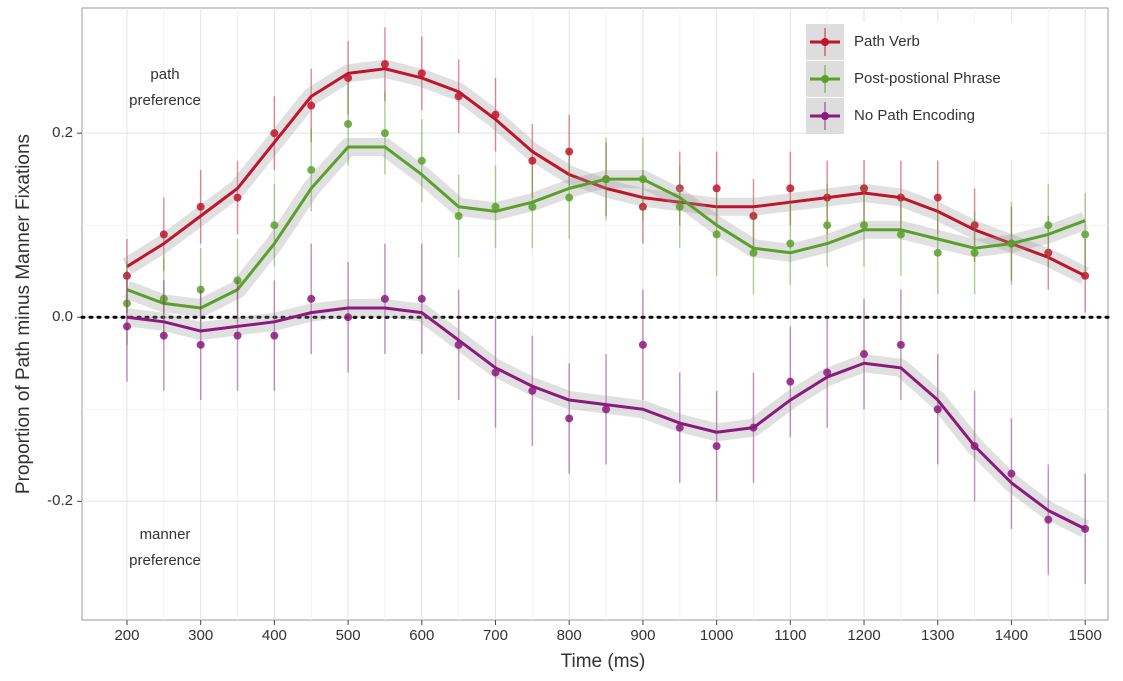  What do you see at coordinates (642, 635) in the screenshot?
I see `x-tick-label: 900` at bounding box center [642, 635].